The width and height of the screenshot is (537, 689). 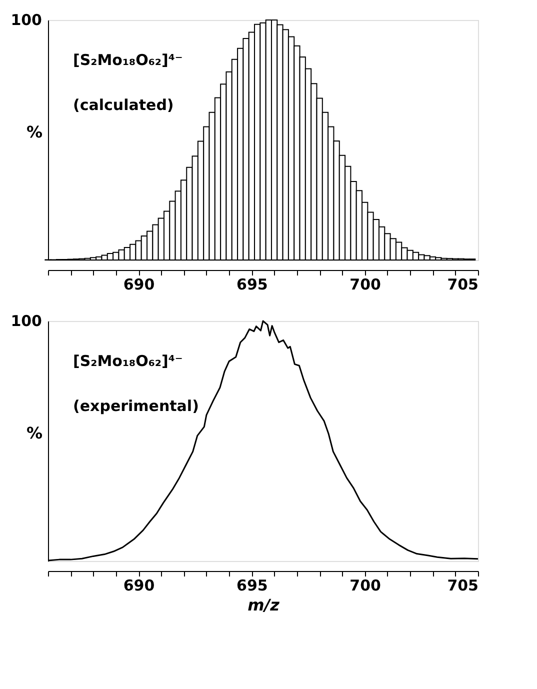 I want to click on annotation: (calculated), so click(x=123, y=105).